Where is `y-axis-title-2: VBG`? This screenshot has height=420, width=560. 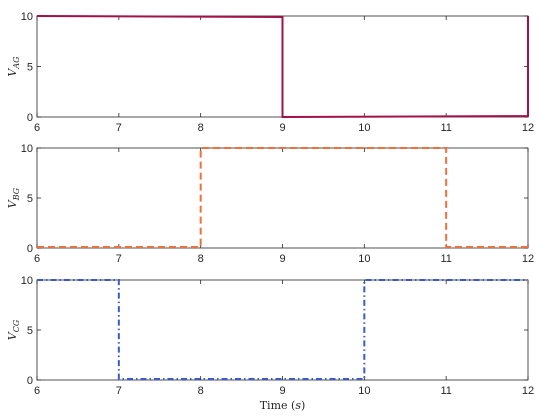 y-axis-title-2: VBG is located at coordinates (13, 197).